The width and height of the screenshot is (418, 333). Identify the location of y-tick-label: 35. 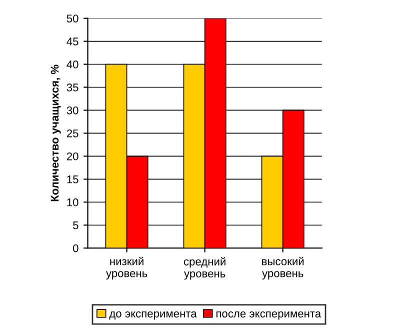
(72, 88).